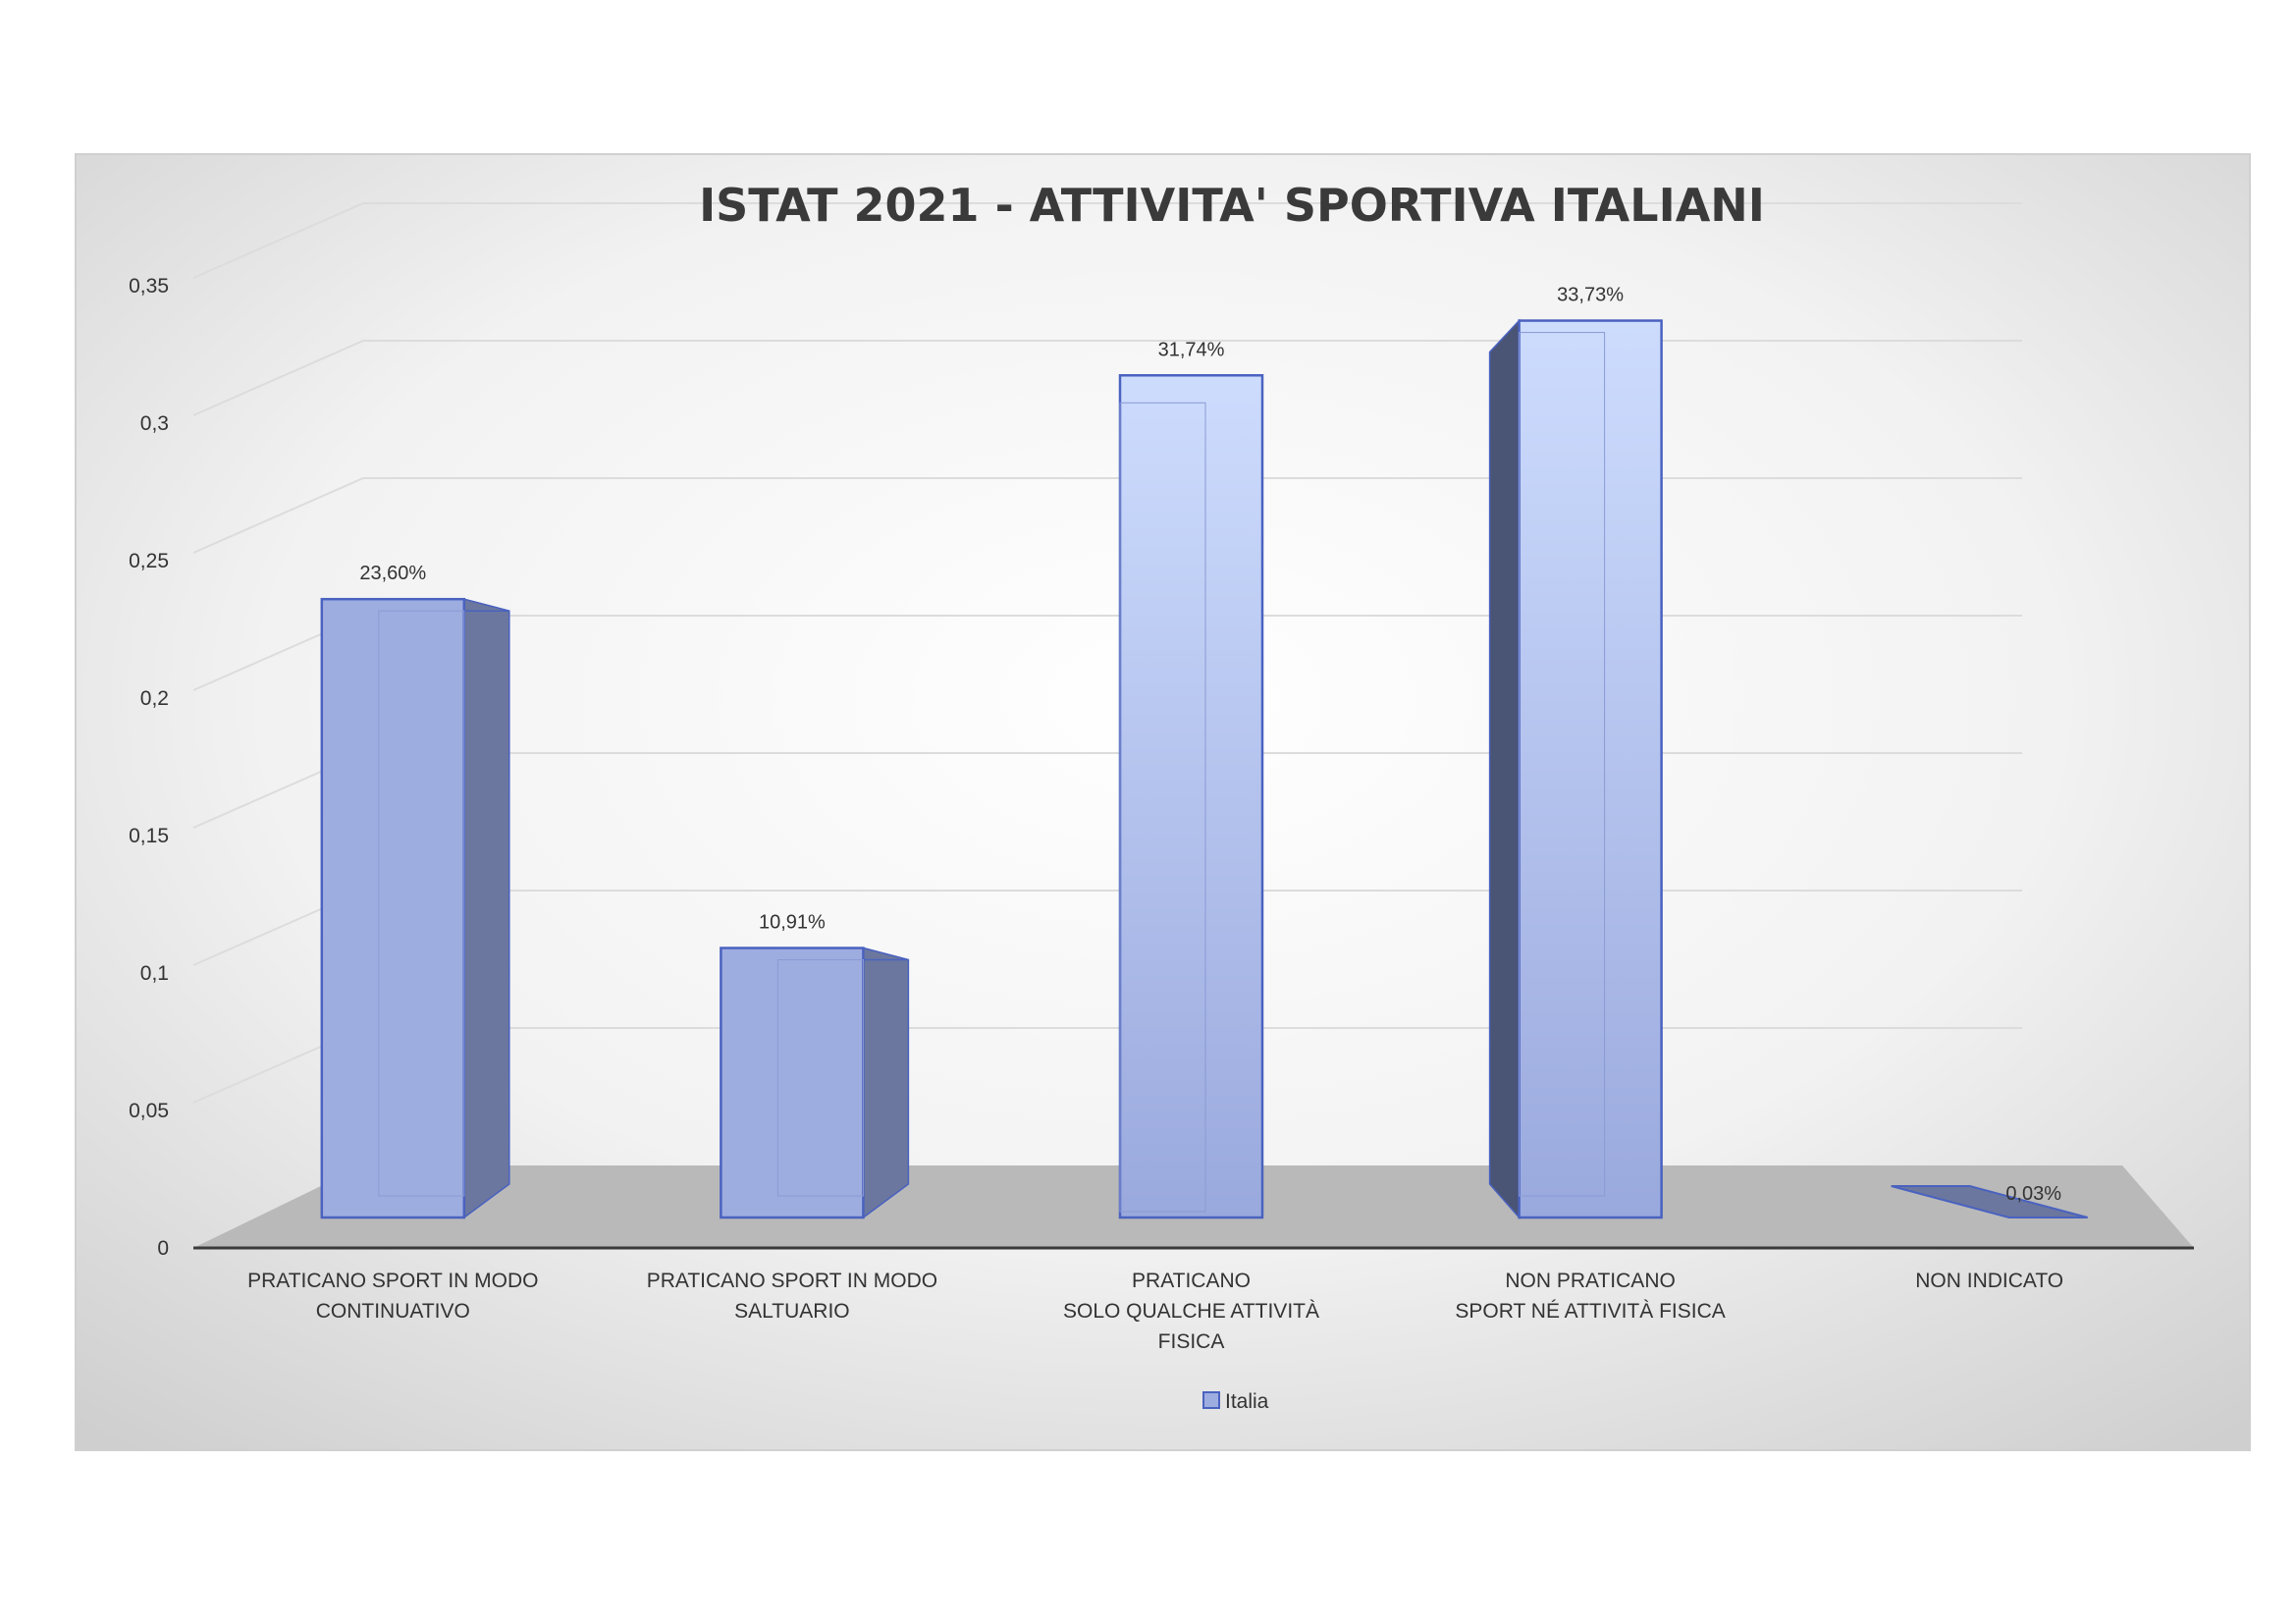 The image size is (2296, 1624). Describe the element at coordinates (1590, 1281) in the screenshot. I see `category-label: NON PRATICANO` at that location.